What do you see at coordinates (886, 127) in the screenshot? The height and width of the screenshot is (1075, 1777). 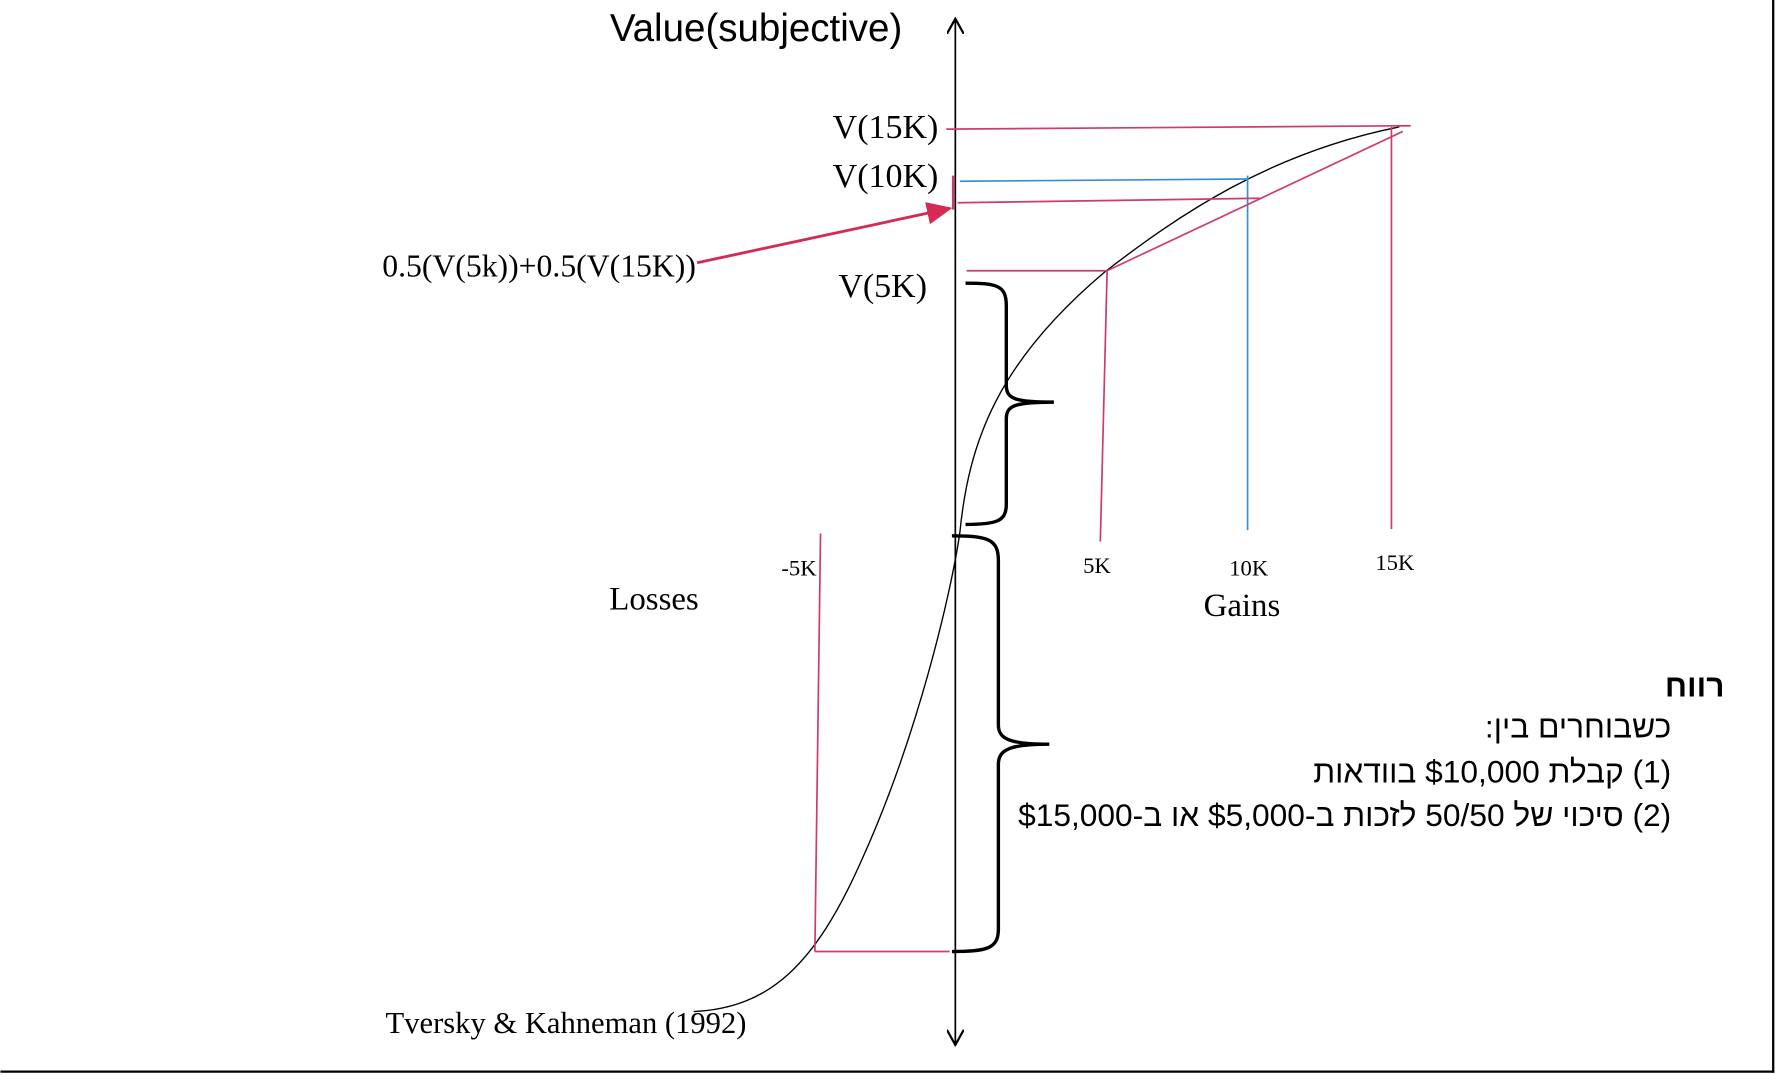 I see `v15k-label: V(15K)` at bounding box center [886, 127].